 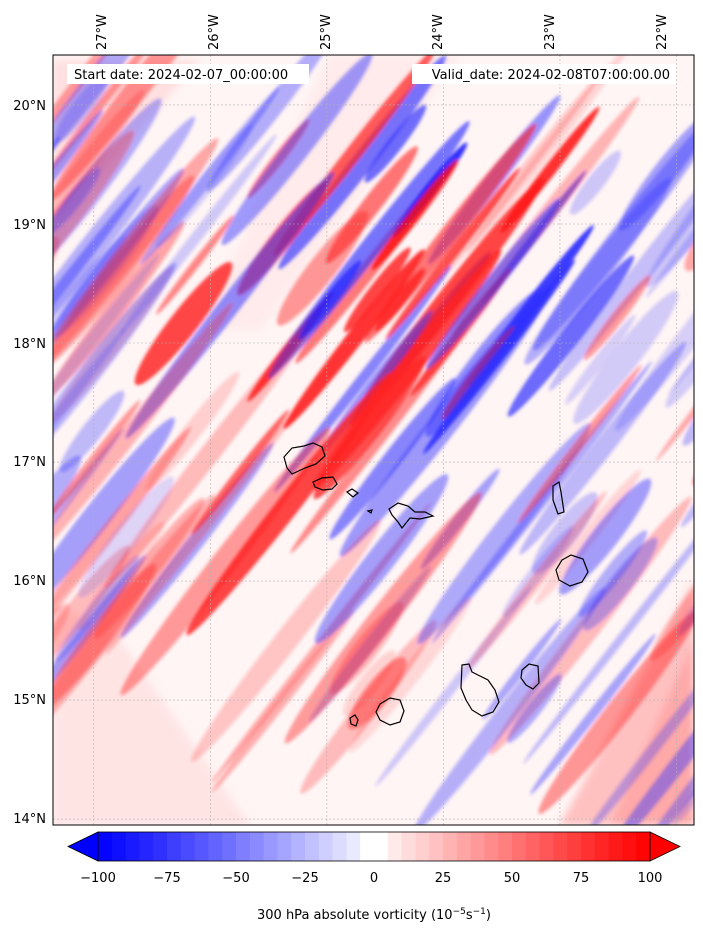 What do you see at coordinates (181, 75) in the screenshot?
I see `start-date-label: Start date: 2024-02-07_00:00:00` at bounding box center [181, 75].